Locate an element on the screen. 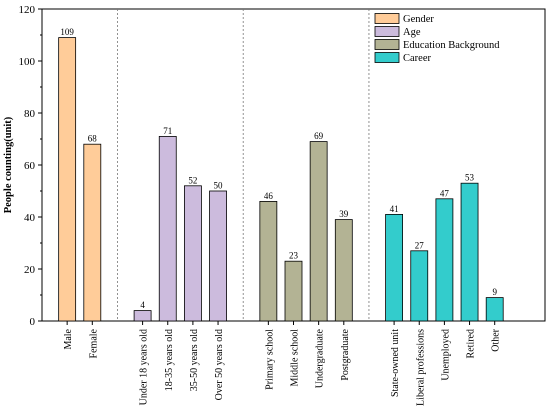 This screenshot has height=414, width=550. y-tick-label: 60 is located at coordinates (30, 166).